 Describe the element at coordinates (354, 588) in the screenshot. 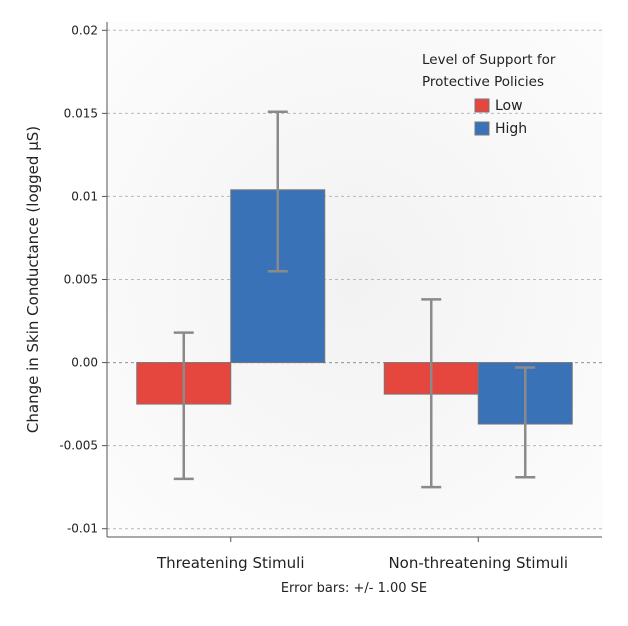

I see `error-bar-note: Error bars: +/- 1.00 SE` at that location.